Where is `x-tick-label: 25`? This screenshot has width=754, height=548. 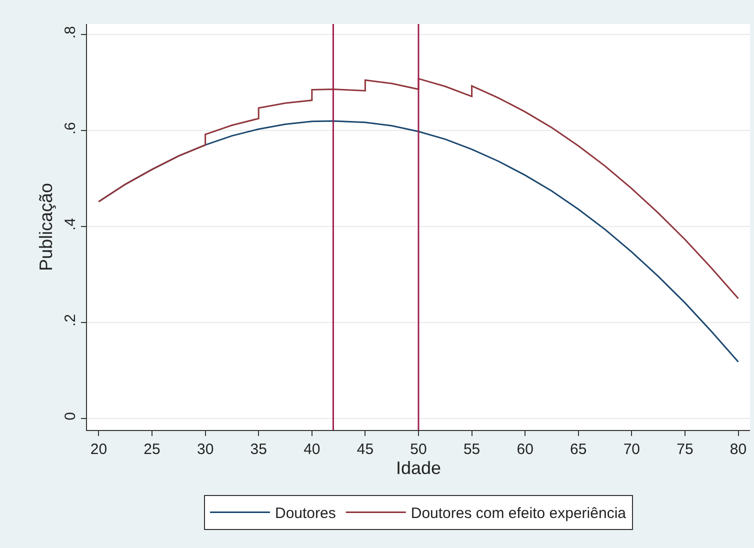 x-tick-label: 25 is located at coordinates (152, 449).